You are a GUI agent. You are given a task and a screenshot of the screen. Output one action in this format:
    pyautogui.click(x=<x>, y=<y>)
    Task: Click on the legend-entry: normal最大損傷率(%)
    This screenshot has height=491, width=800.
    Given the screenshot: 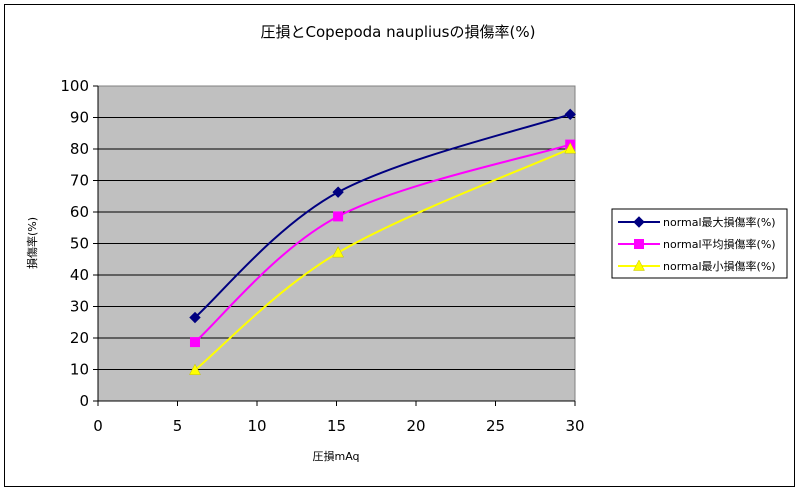 What is the action you would take?
    pyautogui.click(x=719, y=222)
    